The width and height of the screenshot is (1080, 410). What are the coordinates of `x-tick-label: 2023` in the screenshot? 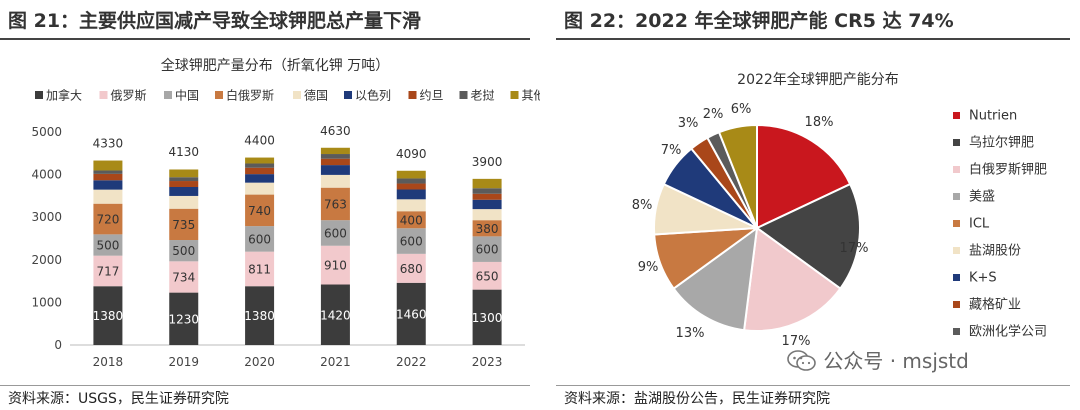 It's located at (487, 362).